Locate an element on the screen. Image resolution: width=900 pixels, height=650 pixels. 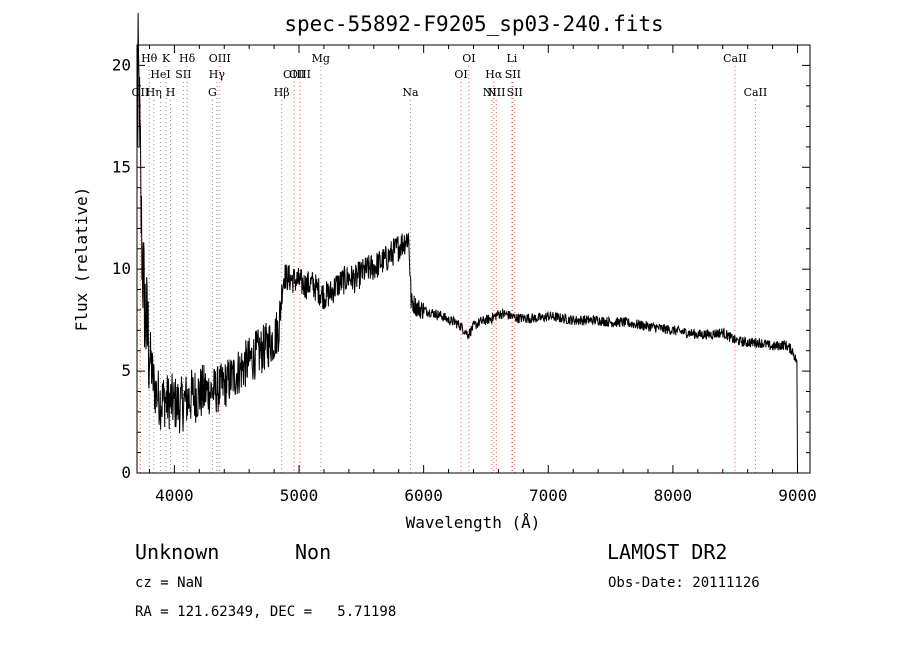
x-tick-label: 9000 is located at coordinates (797, 495).